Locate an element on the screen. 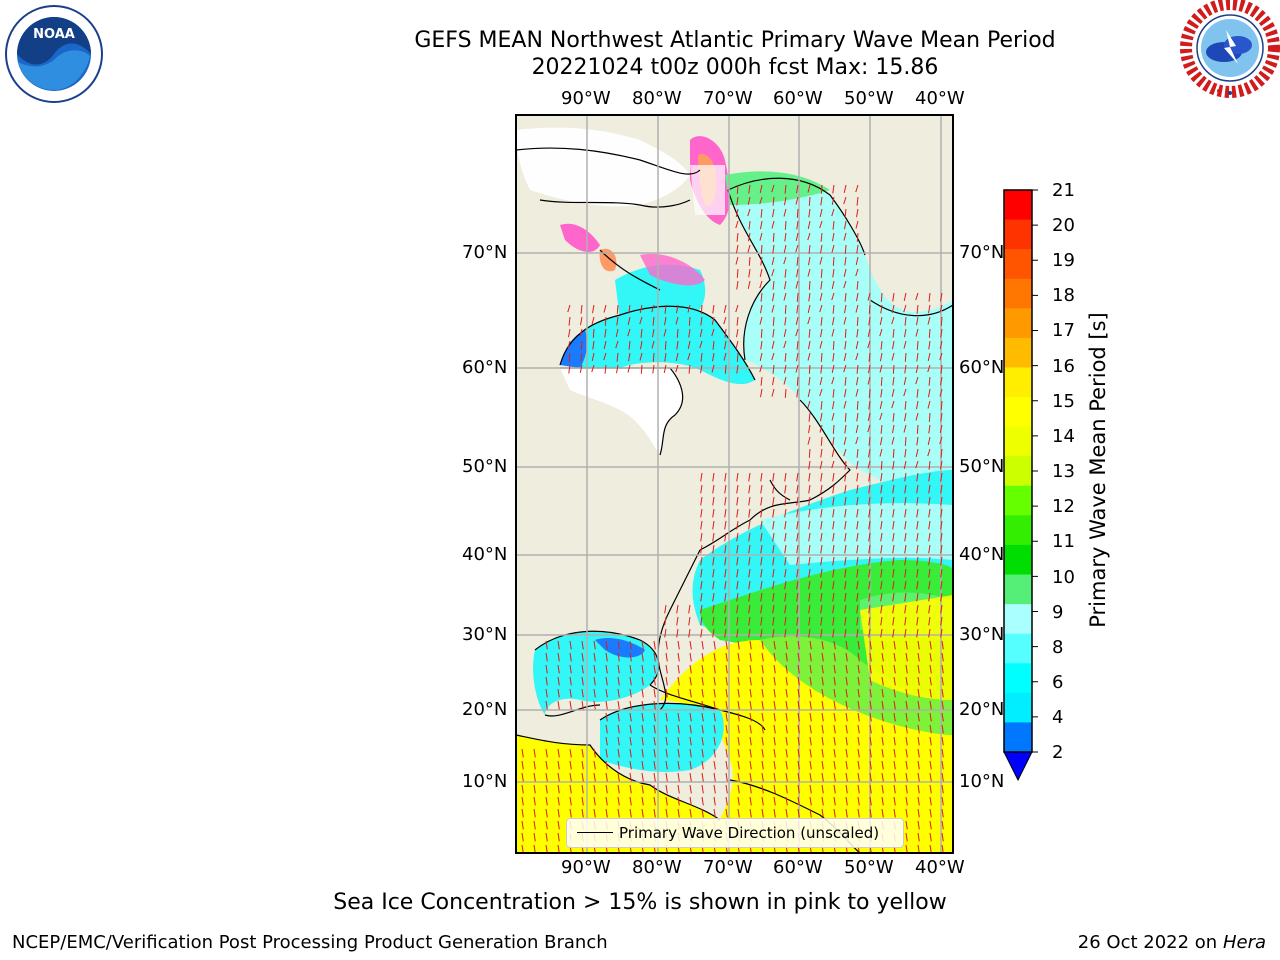 Image resolution: width=1280 pixels, height=960 pixels. colorbar-segment is located at coordinates (1018, 205).